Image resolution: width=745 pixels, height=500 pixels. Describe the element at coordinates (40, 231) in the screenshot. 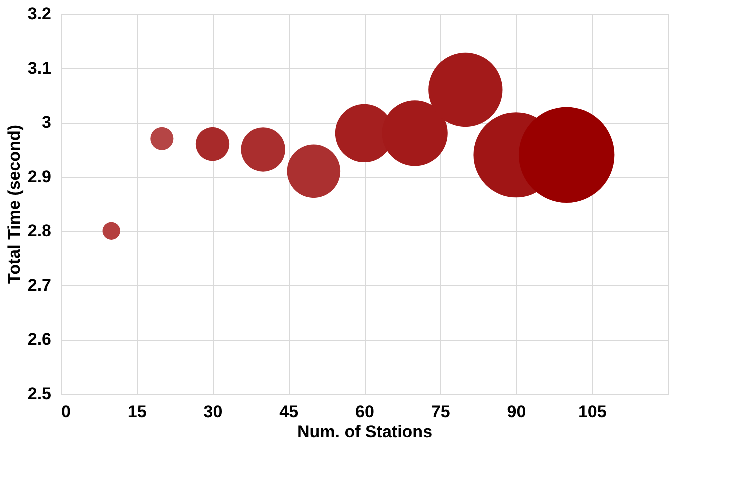

I see `y-tick-label: 2.8` at that location.